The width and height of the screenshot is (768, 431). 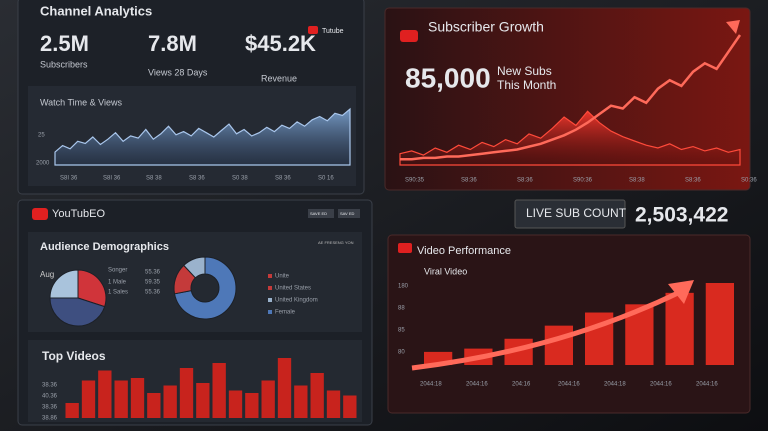 What do you see at coordinates (154, 179) in the screenshot?
I see `x-label: S8 38` at bounding box center [154, 179].